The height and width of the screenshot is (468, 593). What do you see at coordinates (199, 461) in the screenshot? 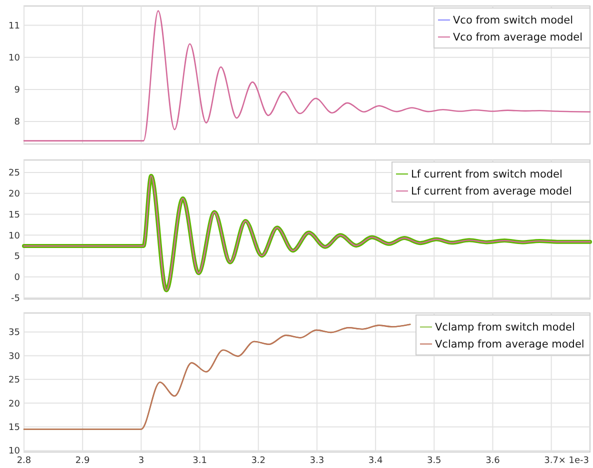
I see `x-tick-label: 3.1` at bounding box center [199, 461].